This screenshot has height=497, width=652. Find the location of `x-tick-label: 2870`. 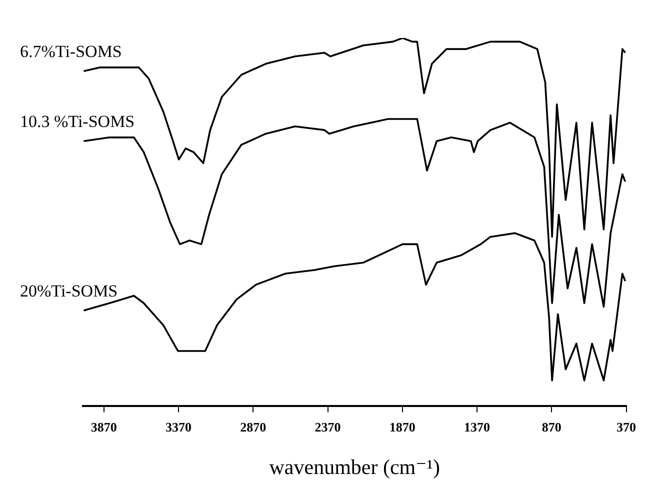

x-tick-label: 2870 is located at coordinates (253, 426).